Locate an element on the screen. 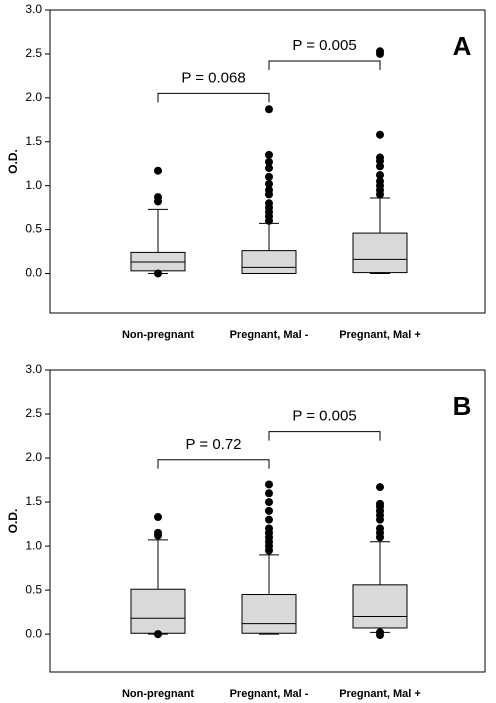 The image size is (496, 703). p-value-label: P = 0.72 is located at coordinates (213, 444).